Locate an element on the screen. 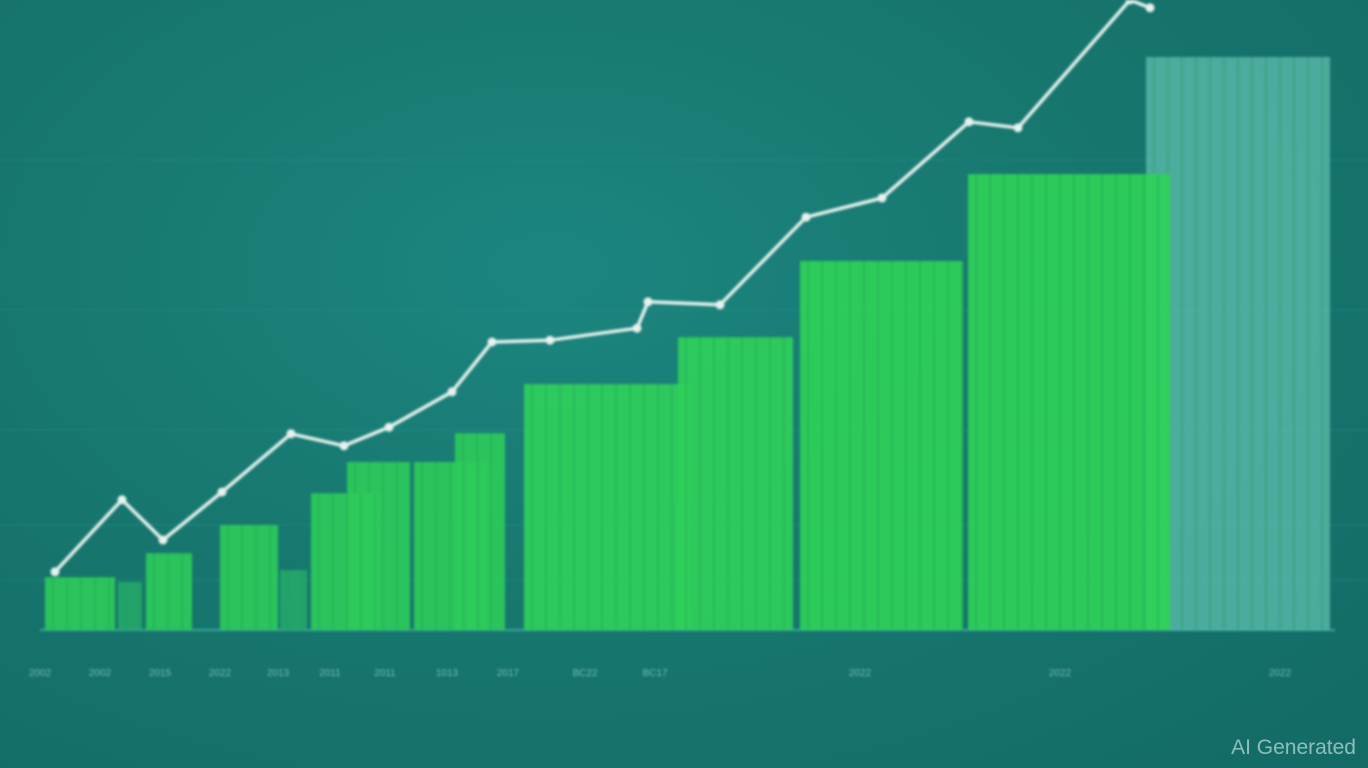 The image size is (1368, 768). x-tick-label: 2015 is located at coordinates (160, 673).